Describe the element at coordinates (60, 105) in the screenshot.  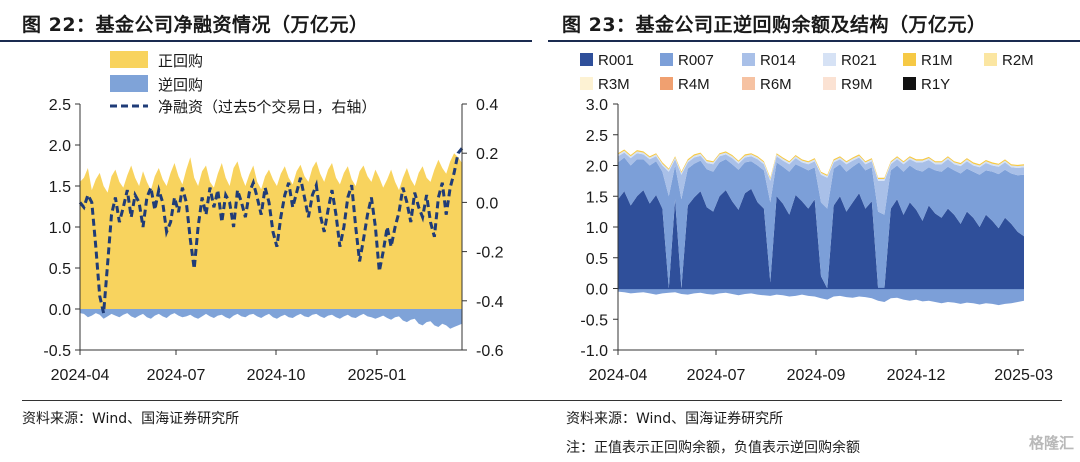
I see `left-y-tick-label: 2.5` at that location.